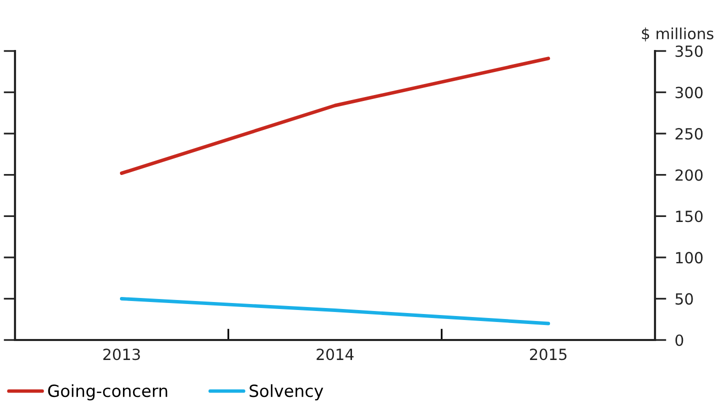 The image size is (717, 408). Describe the element at coordinates (678, 35) in the screenshot. I see `y-axis-title: $ millions` at that location.